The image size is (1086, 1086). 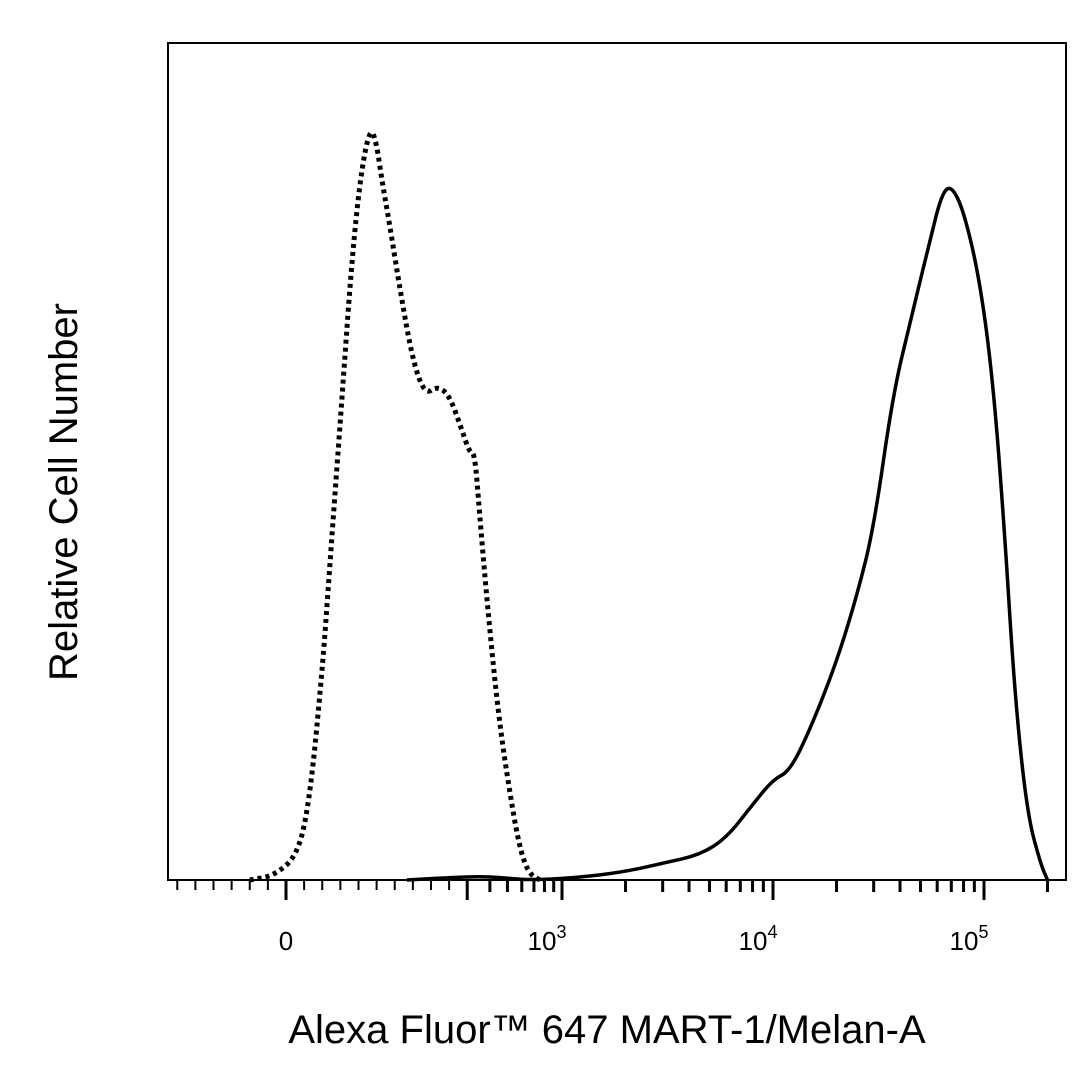 What do you see at coordinates (969, 939) in the screenshot?
I see `x-tick-label: 10⁵` at bounding box center [969, 939].